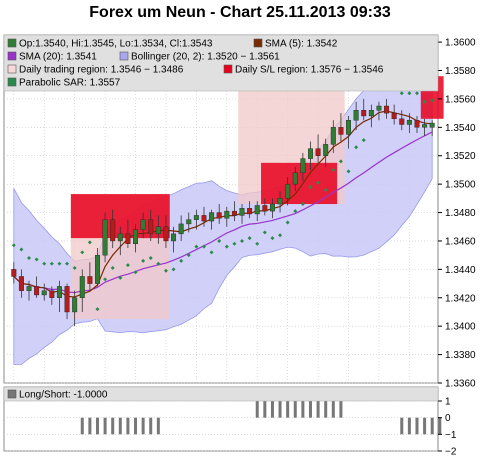  I want to click on y-tick-label: 1.3460, so click(460, 241).